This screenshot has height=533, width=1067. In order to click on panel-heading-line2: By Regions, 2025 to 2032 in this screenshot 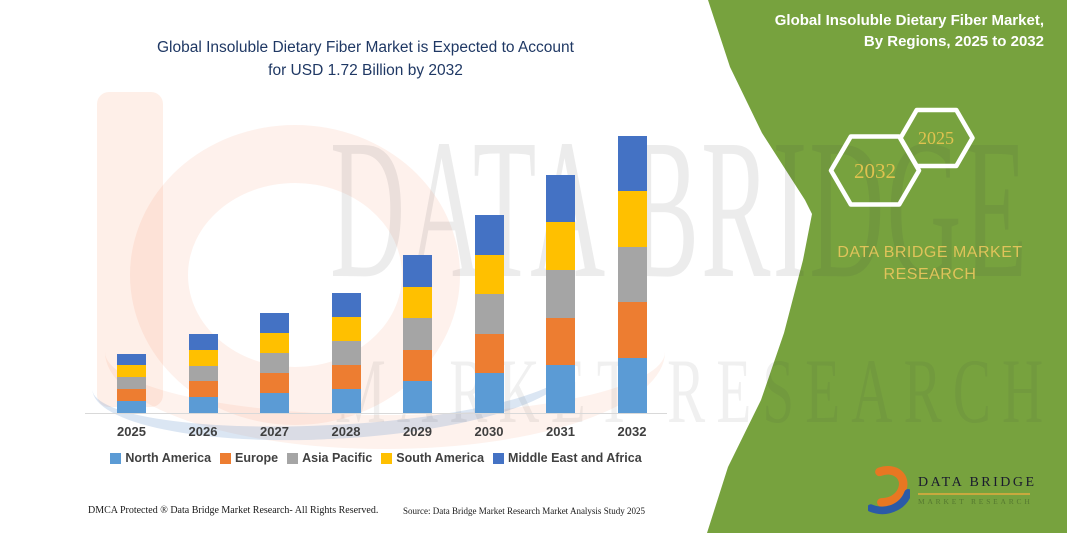, I will do `click(953, 41)`.